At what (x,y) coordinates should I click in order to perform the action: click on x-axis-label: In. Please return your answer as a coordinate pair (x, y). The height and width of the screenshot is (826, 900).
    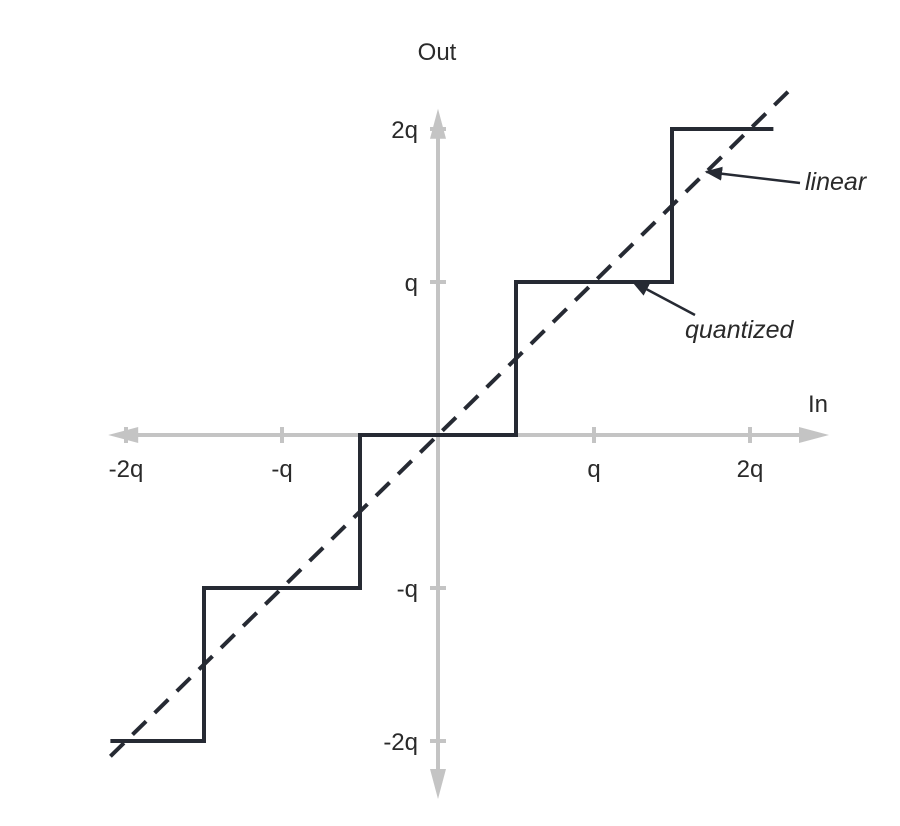
    Looking at the image, I should click on (818, 404).